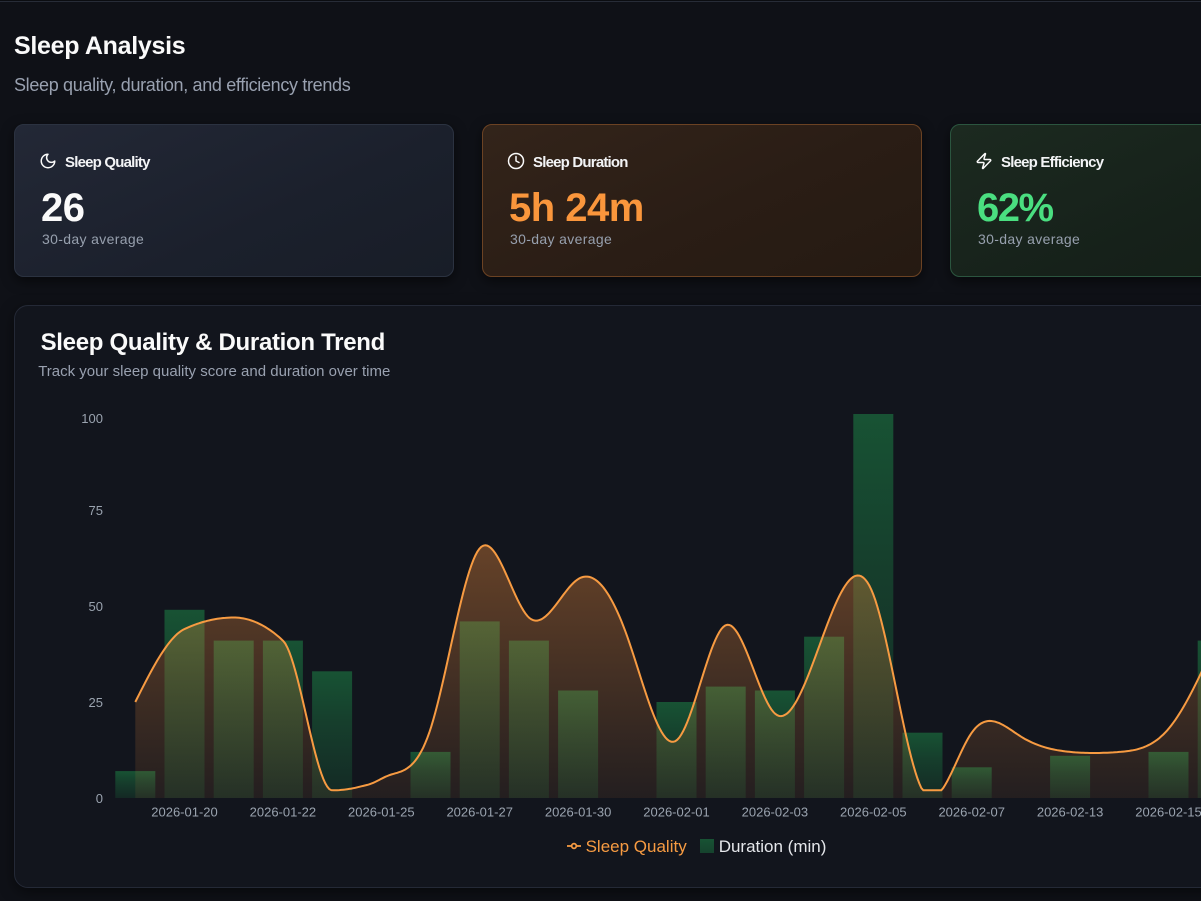  I want to click on svg-text: 75, so click(96, 510).